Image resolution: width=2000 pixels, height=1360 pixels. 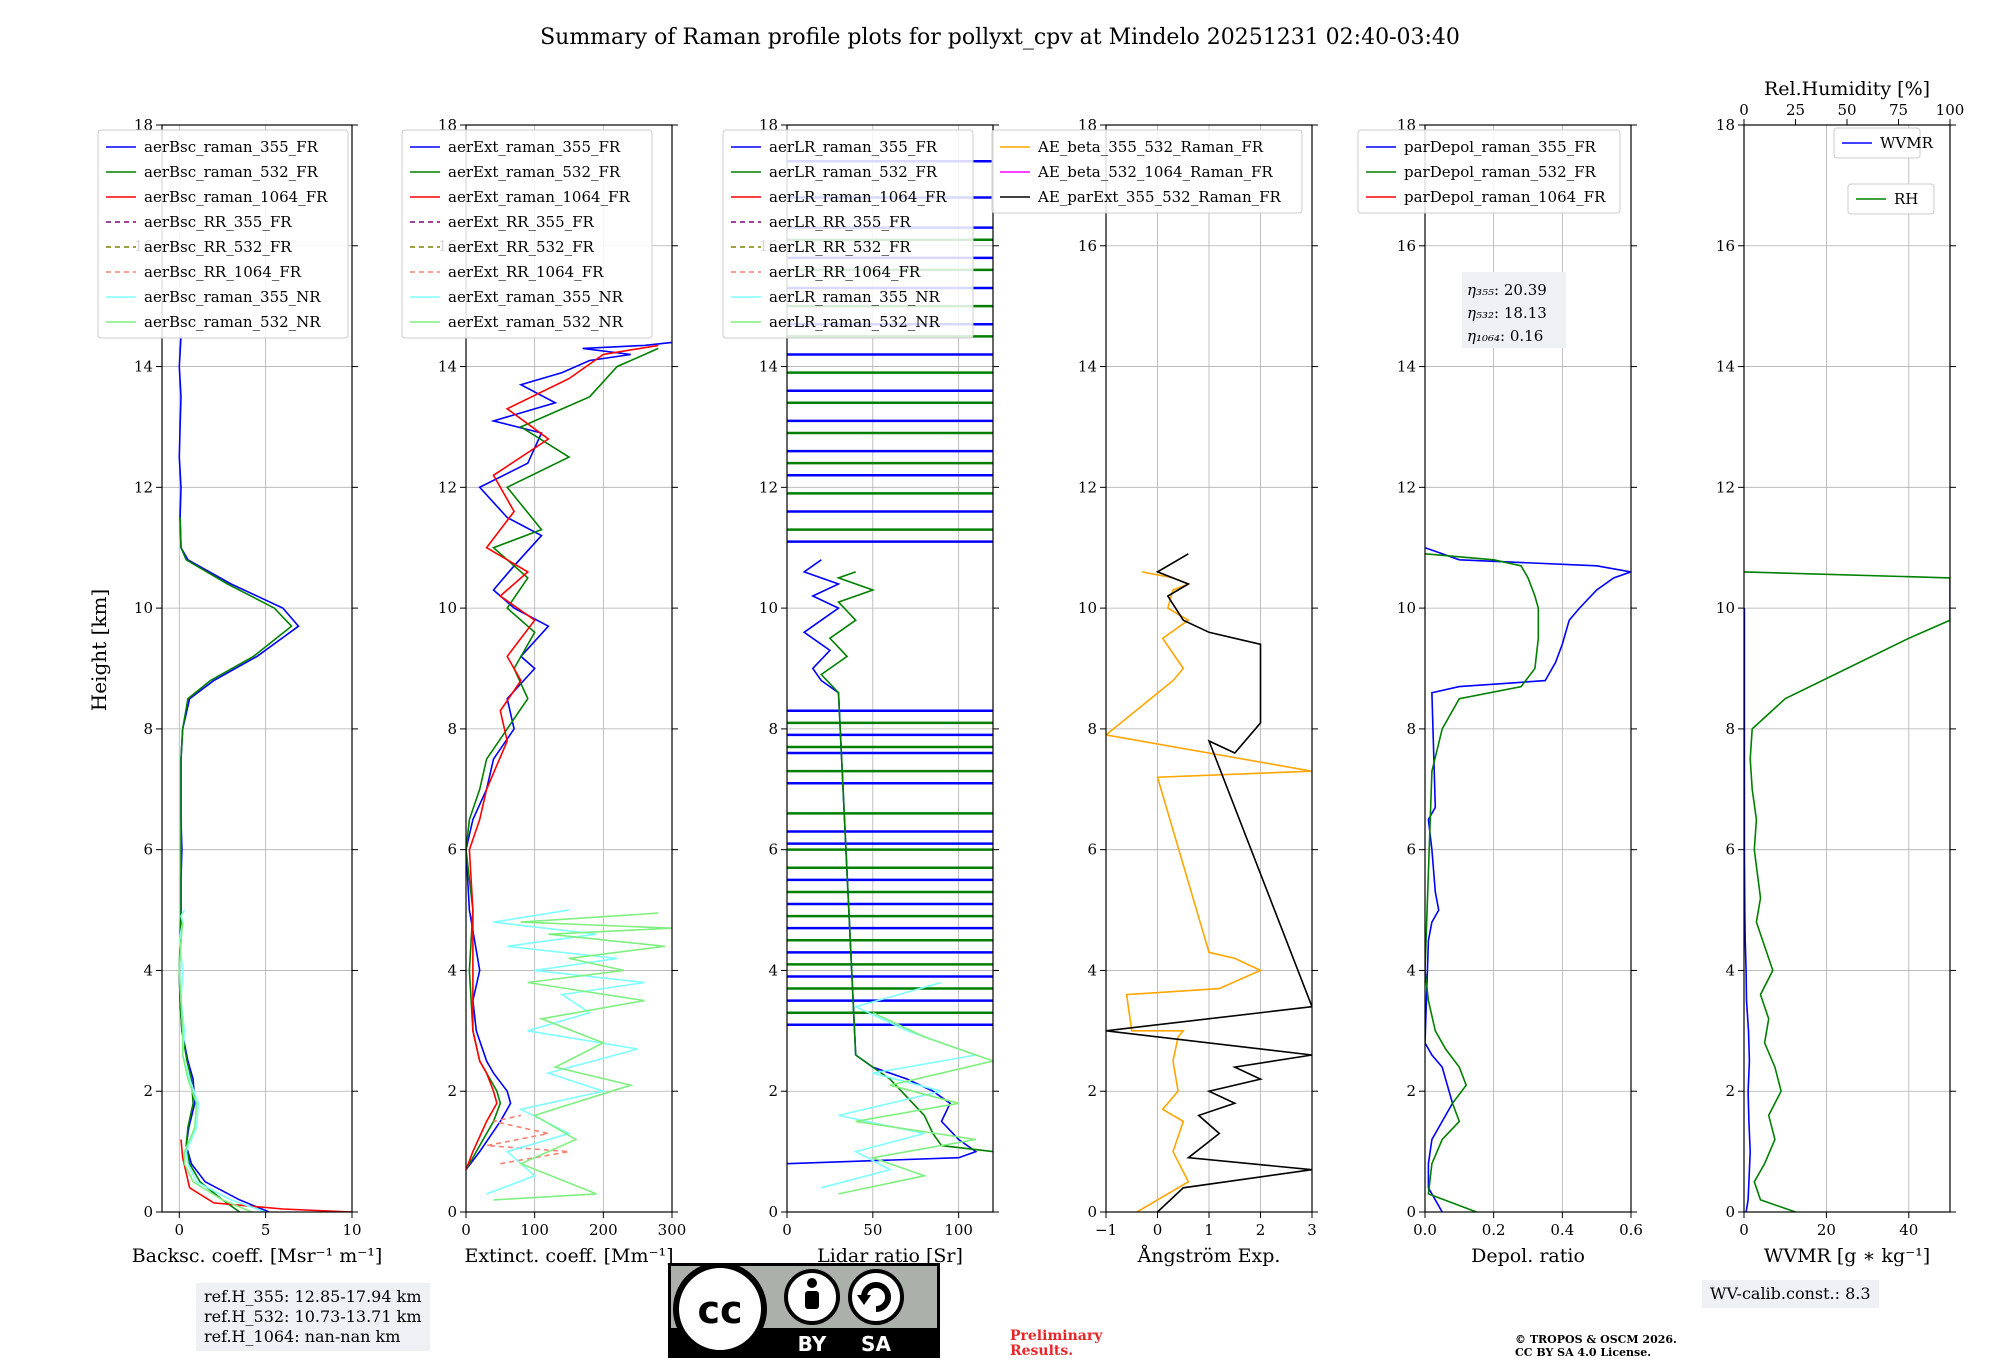 I want to click on legend-label: parDepol_raman_532_FR, so click(x=1500, y=172).